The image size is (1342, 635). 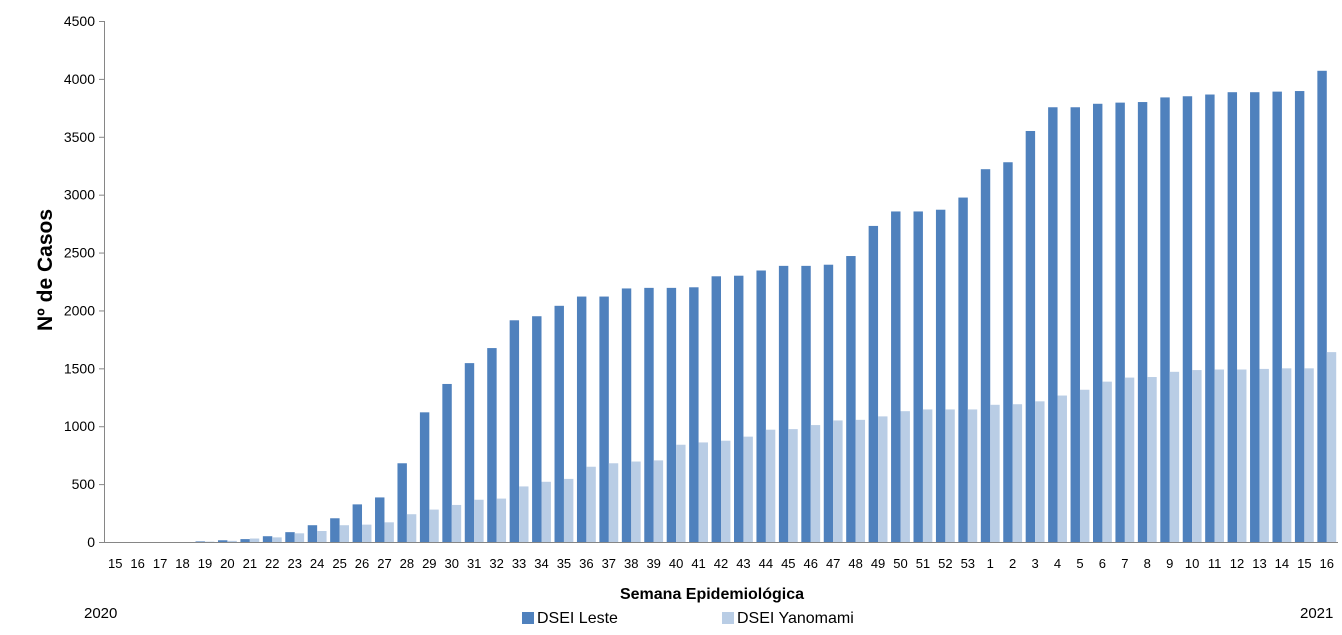 What do you see at coordinates (968, 563) in the screenshot?
I see `x-tick-label: 53` at bounding box center [968, 563].